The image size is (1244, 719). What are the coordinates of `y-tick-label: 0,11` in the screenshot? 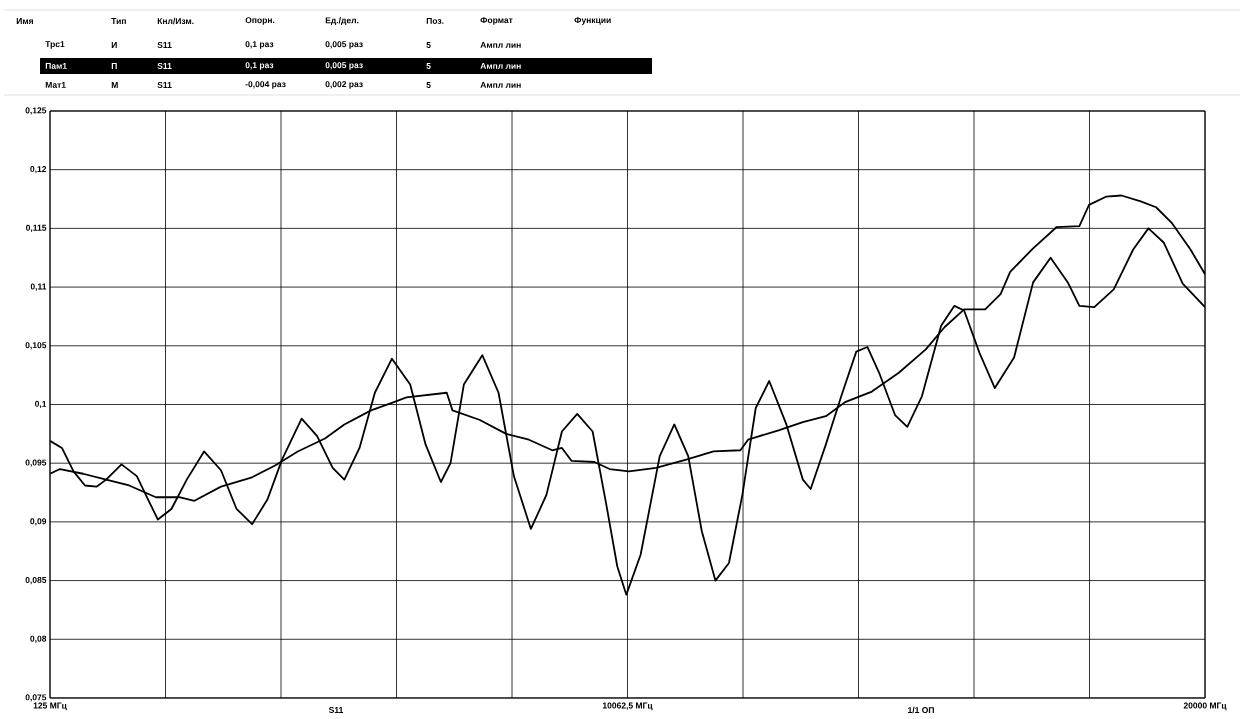 It's located at (38, 287).